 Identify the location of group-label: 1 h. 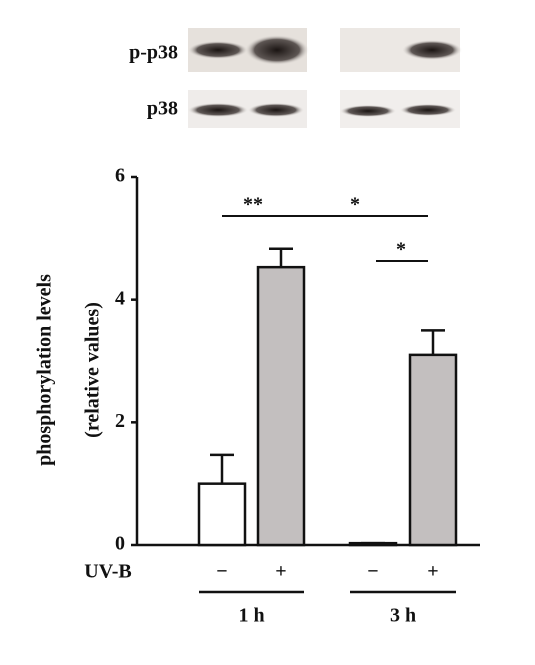
(251, 616).